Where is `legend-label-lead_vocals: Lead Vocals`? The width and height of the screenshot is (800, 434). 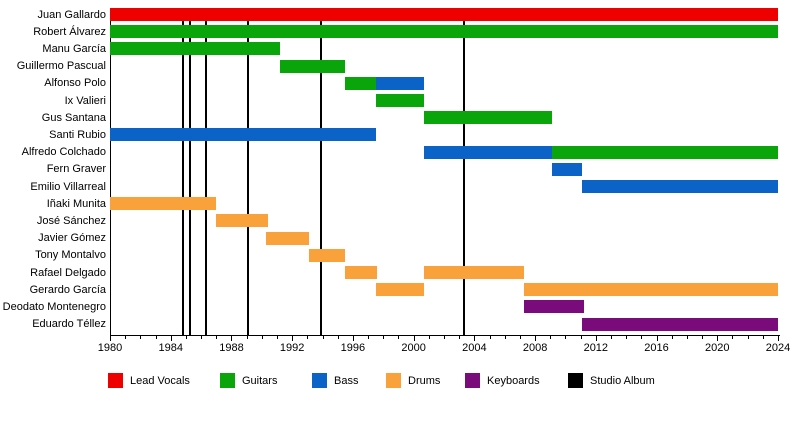 legend-label-lead_vocals: Lead Vocals is located at coordinates (160, 381).